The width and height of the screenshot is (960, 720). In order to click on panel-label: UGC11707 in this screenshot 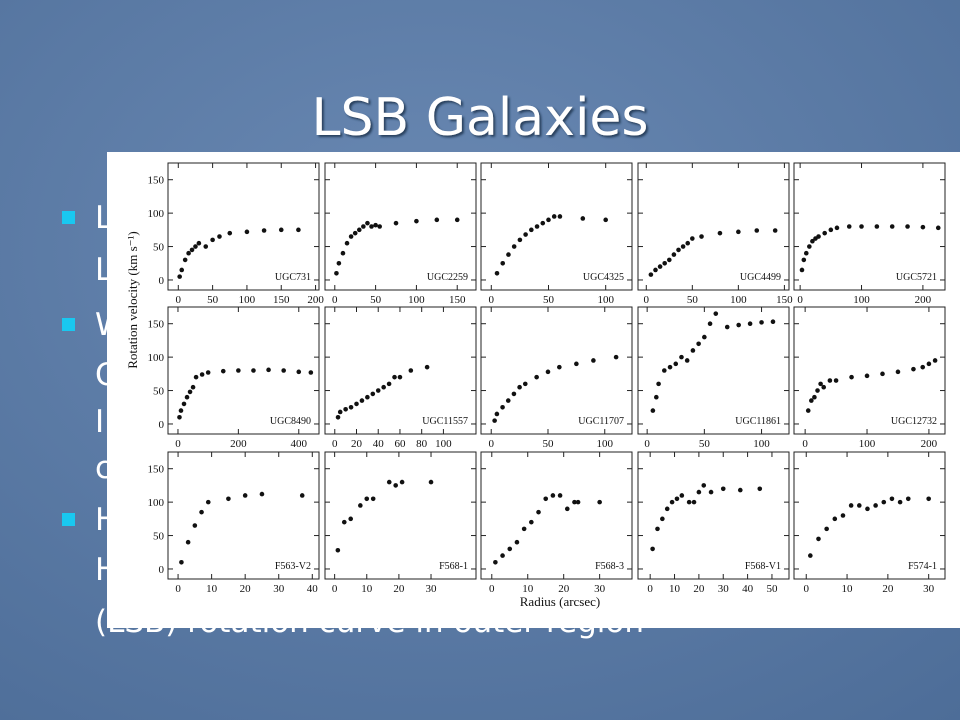, I will do `click(601, 421)`.